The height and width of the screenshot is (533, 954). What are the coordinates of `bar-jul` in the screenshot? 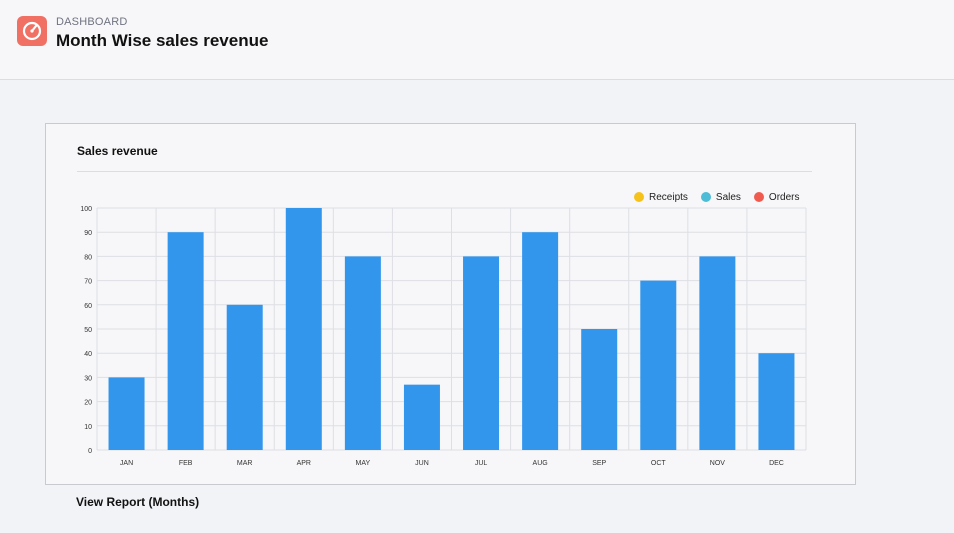 It's located at (481, 353).